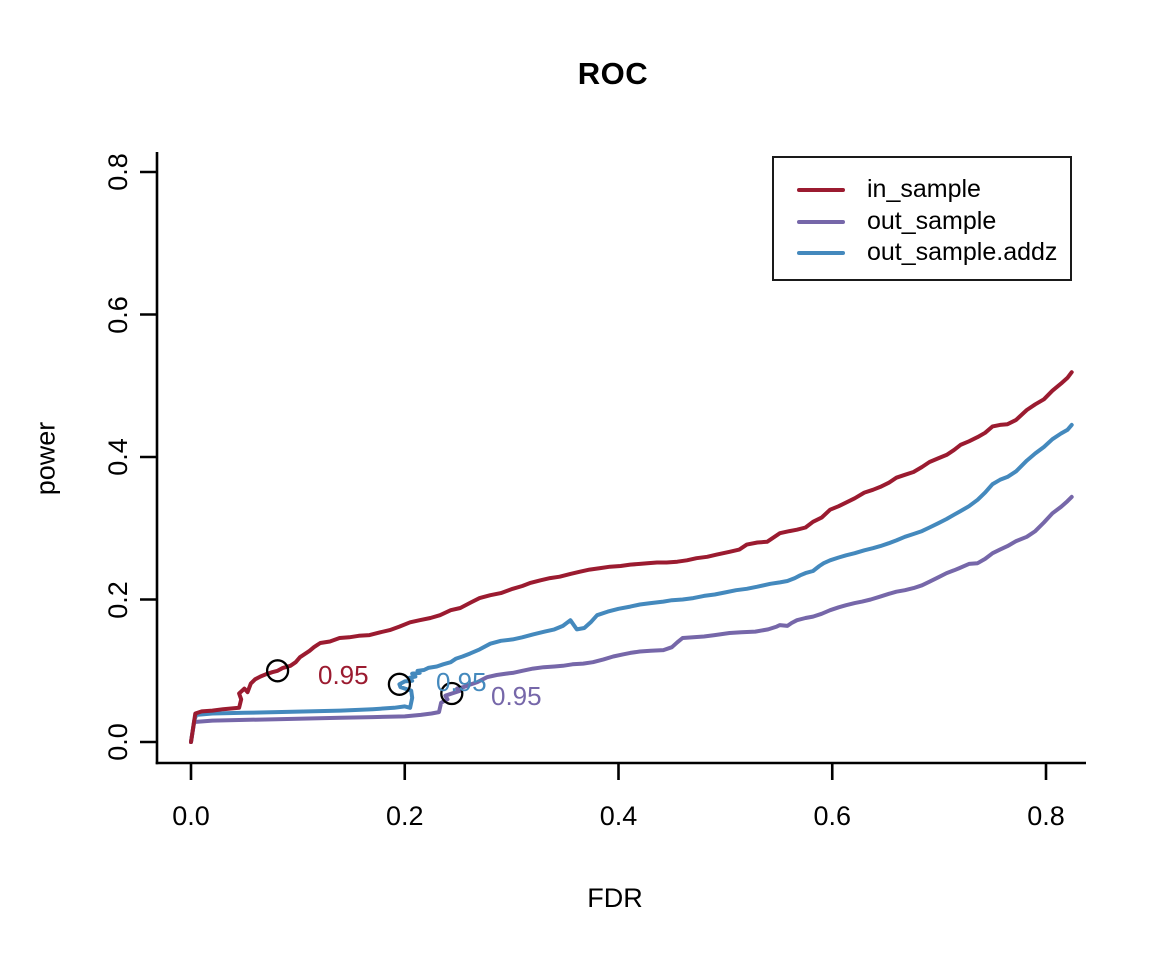 This screenshot has height=960, width=1152. I want to click on y-axis-label: power, so click(45, 458).